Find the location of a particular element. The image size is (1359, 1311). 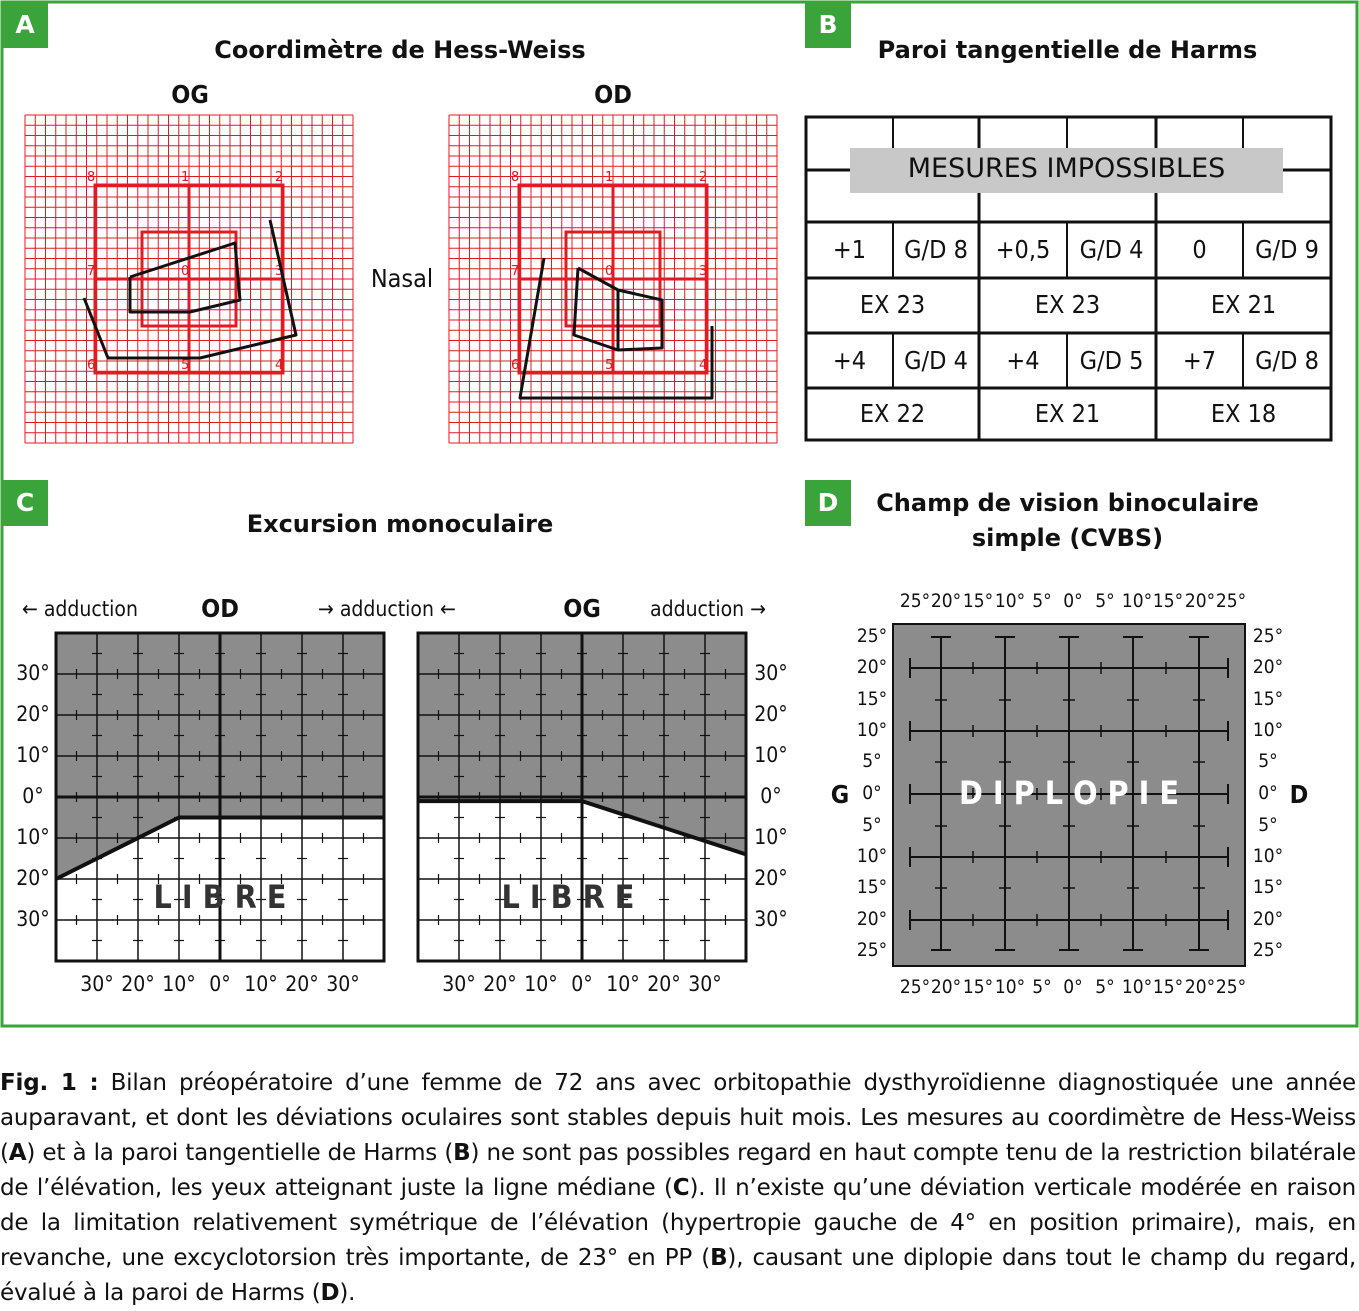

excursion-border is located at coordinates (220, 797).